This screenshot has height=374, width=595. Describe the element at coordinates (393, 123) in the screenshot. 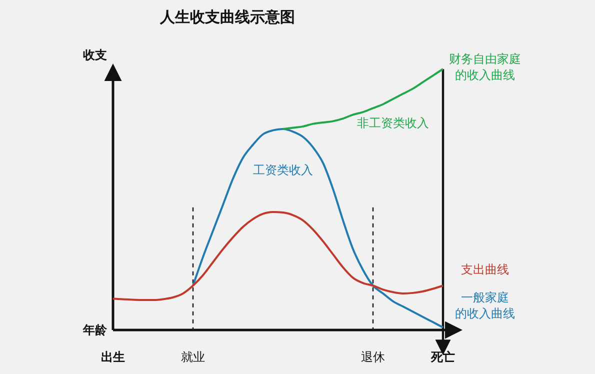

I see `annotation: 非工资类收入` at that location.